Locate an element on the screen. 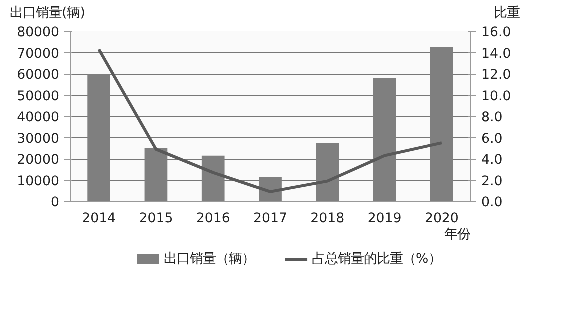 This screenshot has width=573, height=332. y-tick-label: 60000 is located at coordinates (38, 76).